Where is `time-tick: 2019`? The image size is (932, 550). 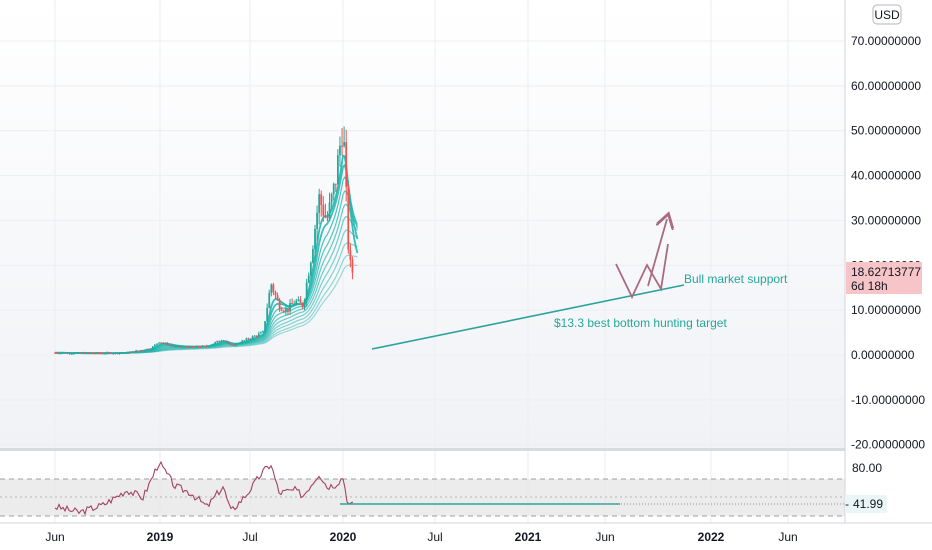 time-tick: 2019 is located at coordinates (160, 537).